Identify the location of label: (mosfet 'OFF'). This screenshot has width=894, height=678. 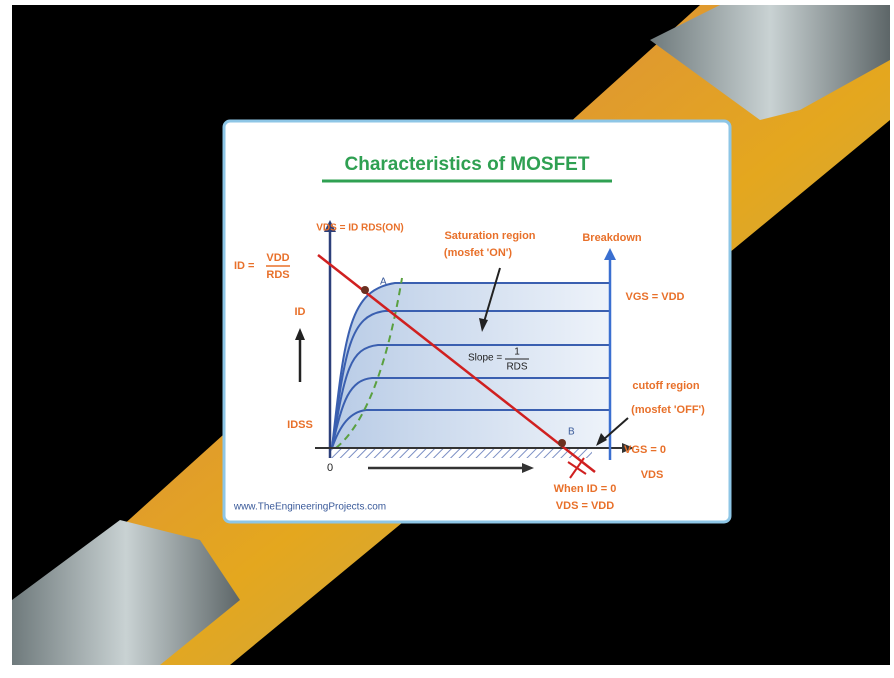
(668, 410).